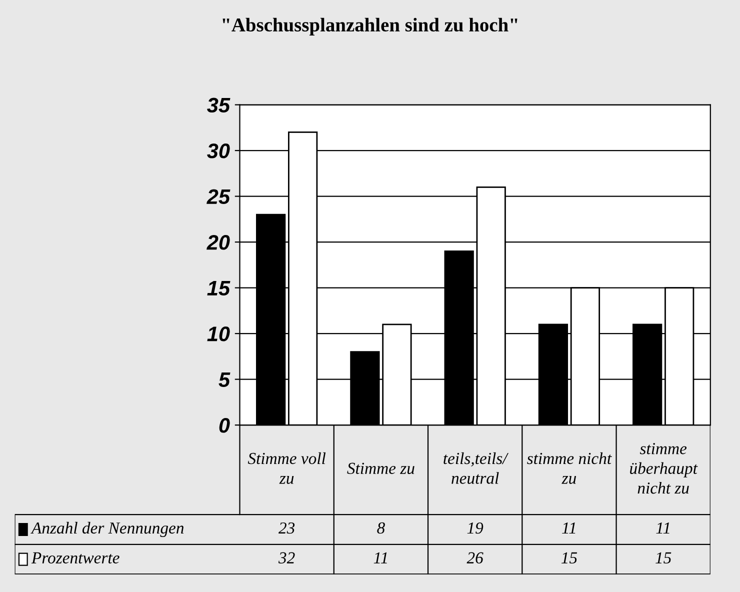  I want to click on chart-title: "Abschussplanzahlen sind zu hoch", so click(370, 27).